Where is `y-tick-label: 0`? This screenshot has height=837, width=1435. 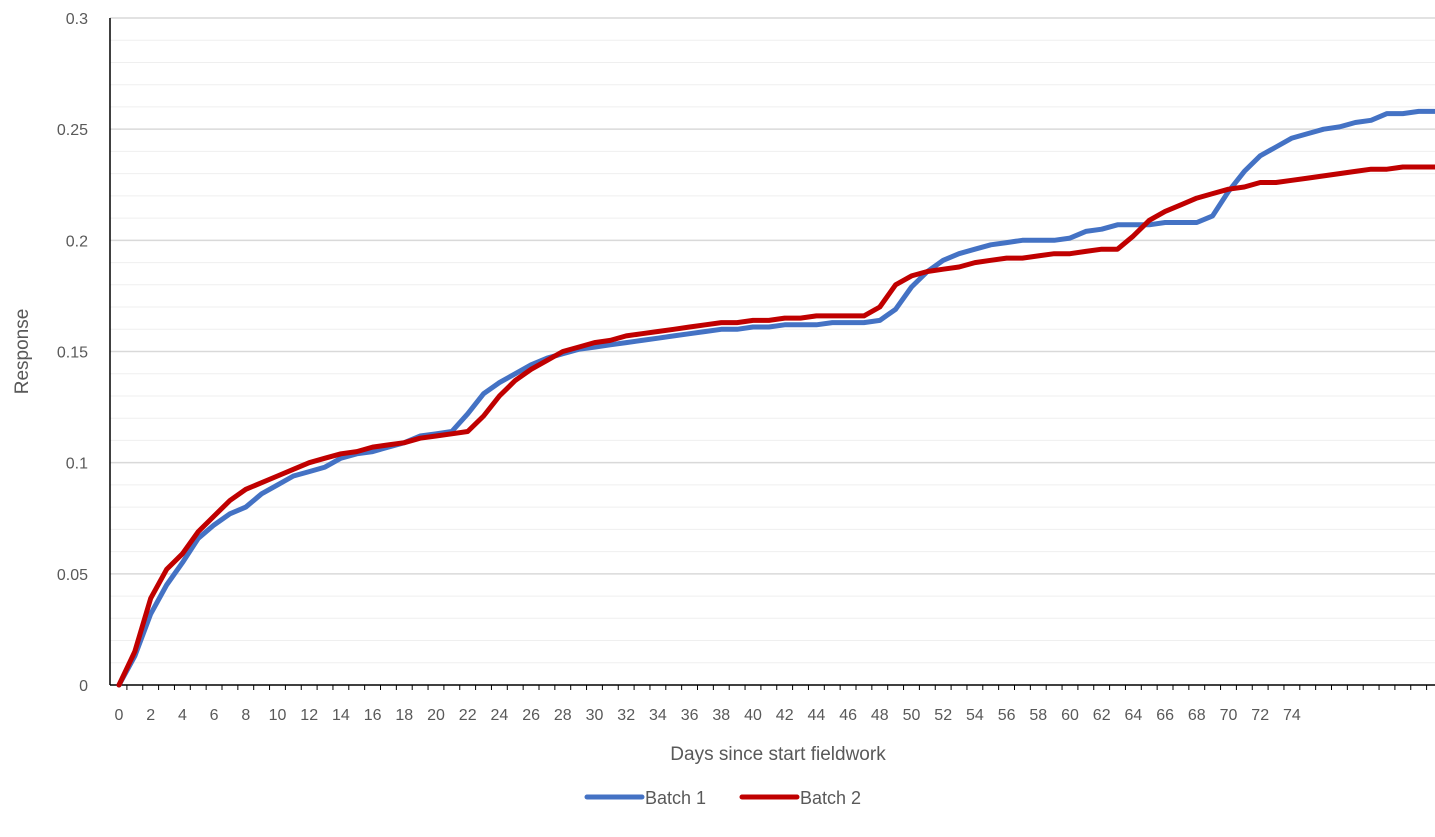
y-tick-label: 0 is located at coordinates (83, 686).